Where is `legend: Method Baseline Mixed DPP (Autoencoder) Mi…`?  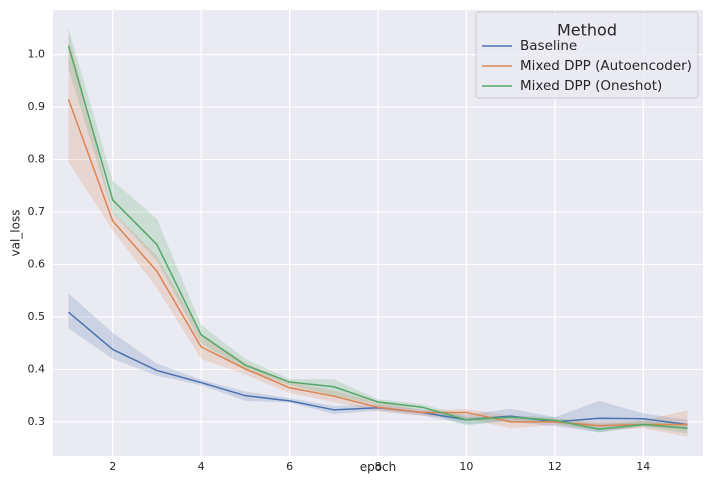
legend: Method Baseline Mixed DPP (Autoencoder) Mi… is located at coordinates (587, 55).